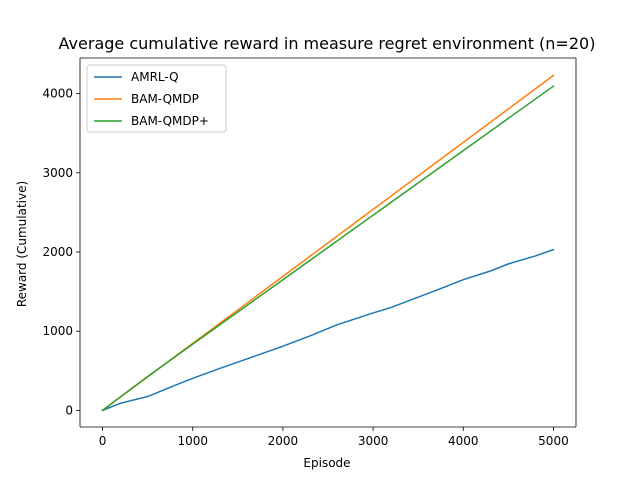 This screenshot has height=480, width=640. What do you see at coordinates (165, 99) in the screenshot?
I see `legend-label-1: BAM-QMDP` at bounding box center [165, 99].